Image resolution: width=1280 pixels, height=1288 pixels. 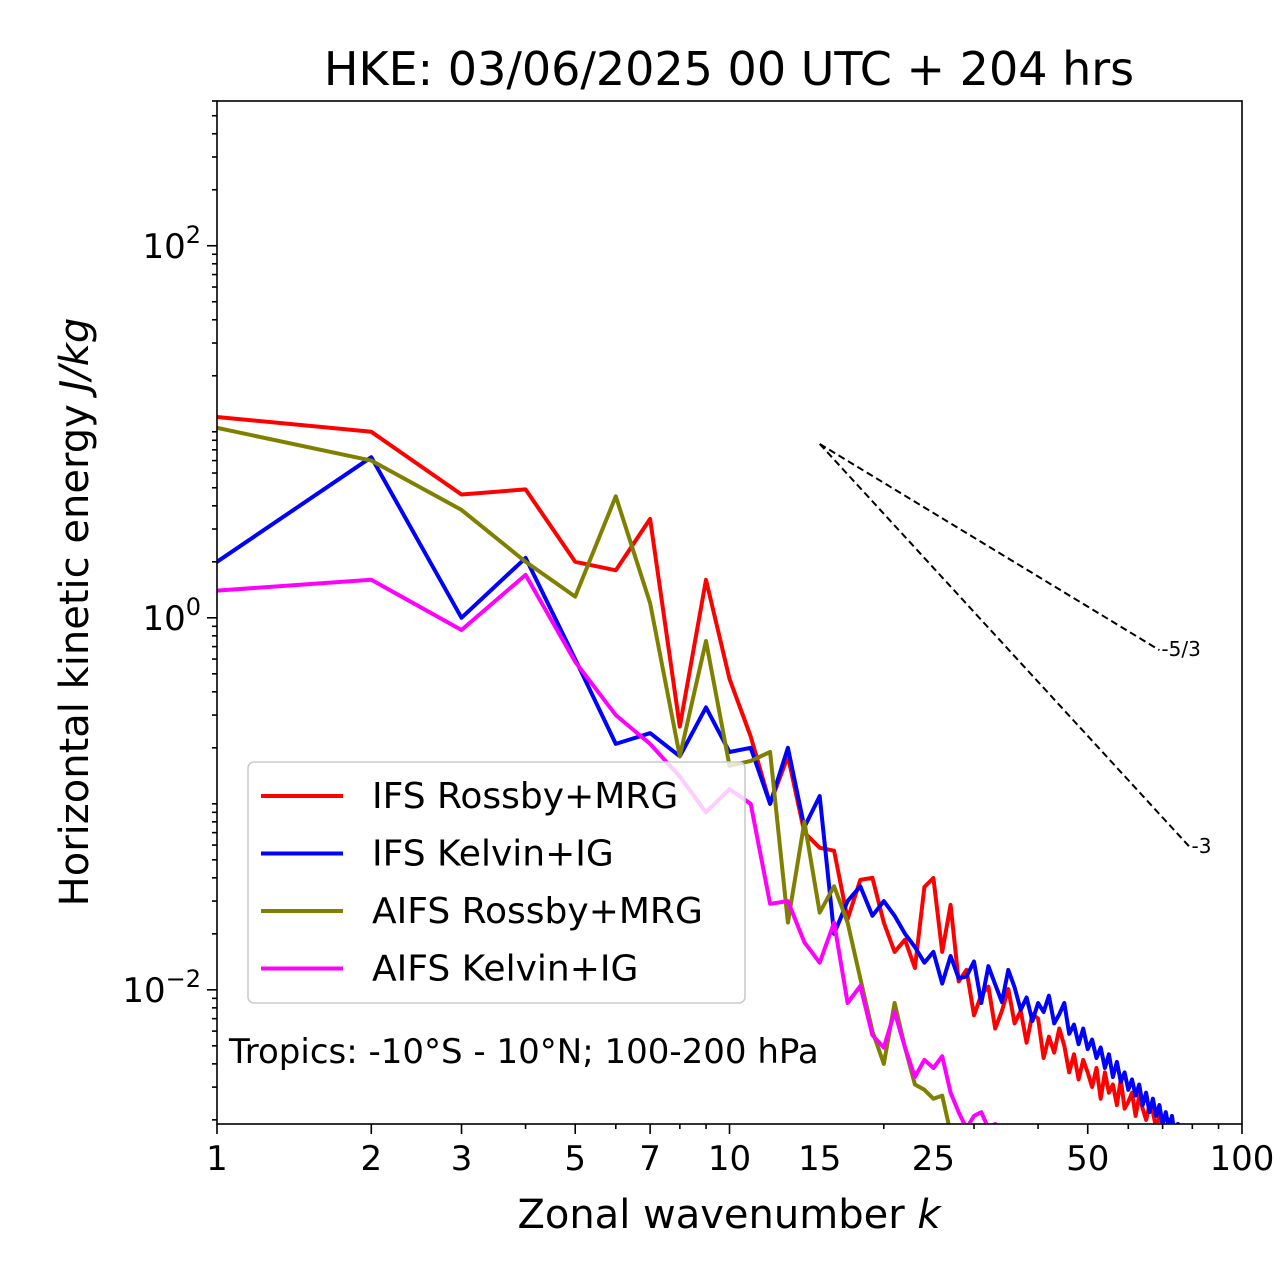 What do you see at coordinates (371, 1159) in the screenshot?
I see `x-tick-label: 2` at bounding box center [371, 1159].